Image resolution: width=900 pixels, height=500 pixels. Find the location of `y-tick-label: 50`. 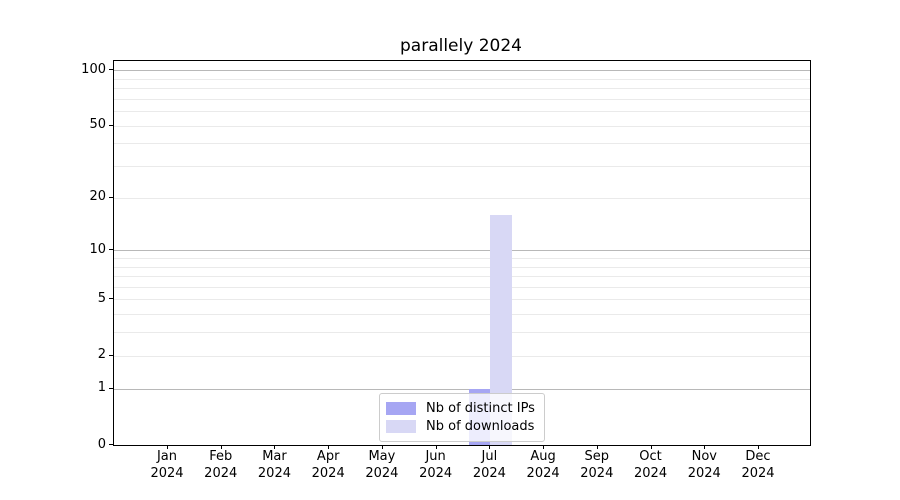

y-tick-label: 50 is located at coordinates (97, 125).